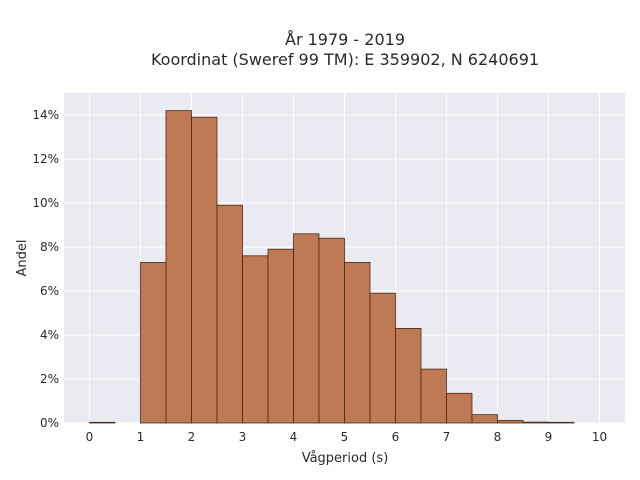 This screenshot has width=640, height=480. I want to click on x-tick-labels: 0 1 2 3 4 5 6 7 8 9 10, so click(346, 437).